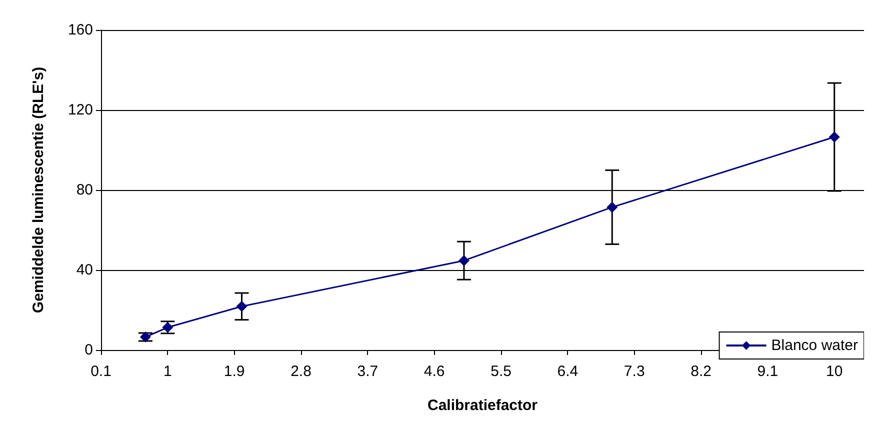  What do you see at coordinates (234, 371) in the screenshot?
I see `x-tick-label: 1.9` at bounding box center [234, 371].